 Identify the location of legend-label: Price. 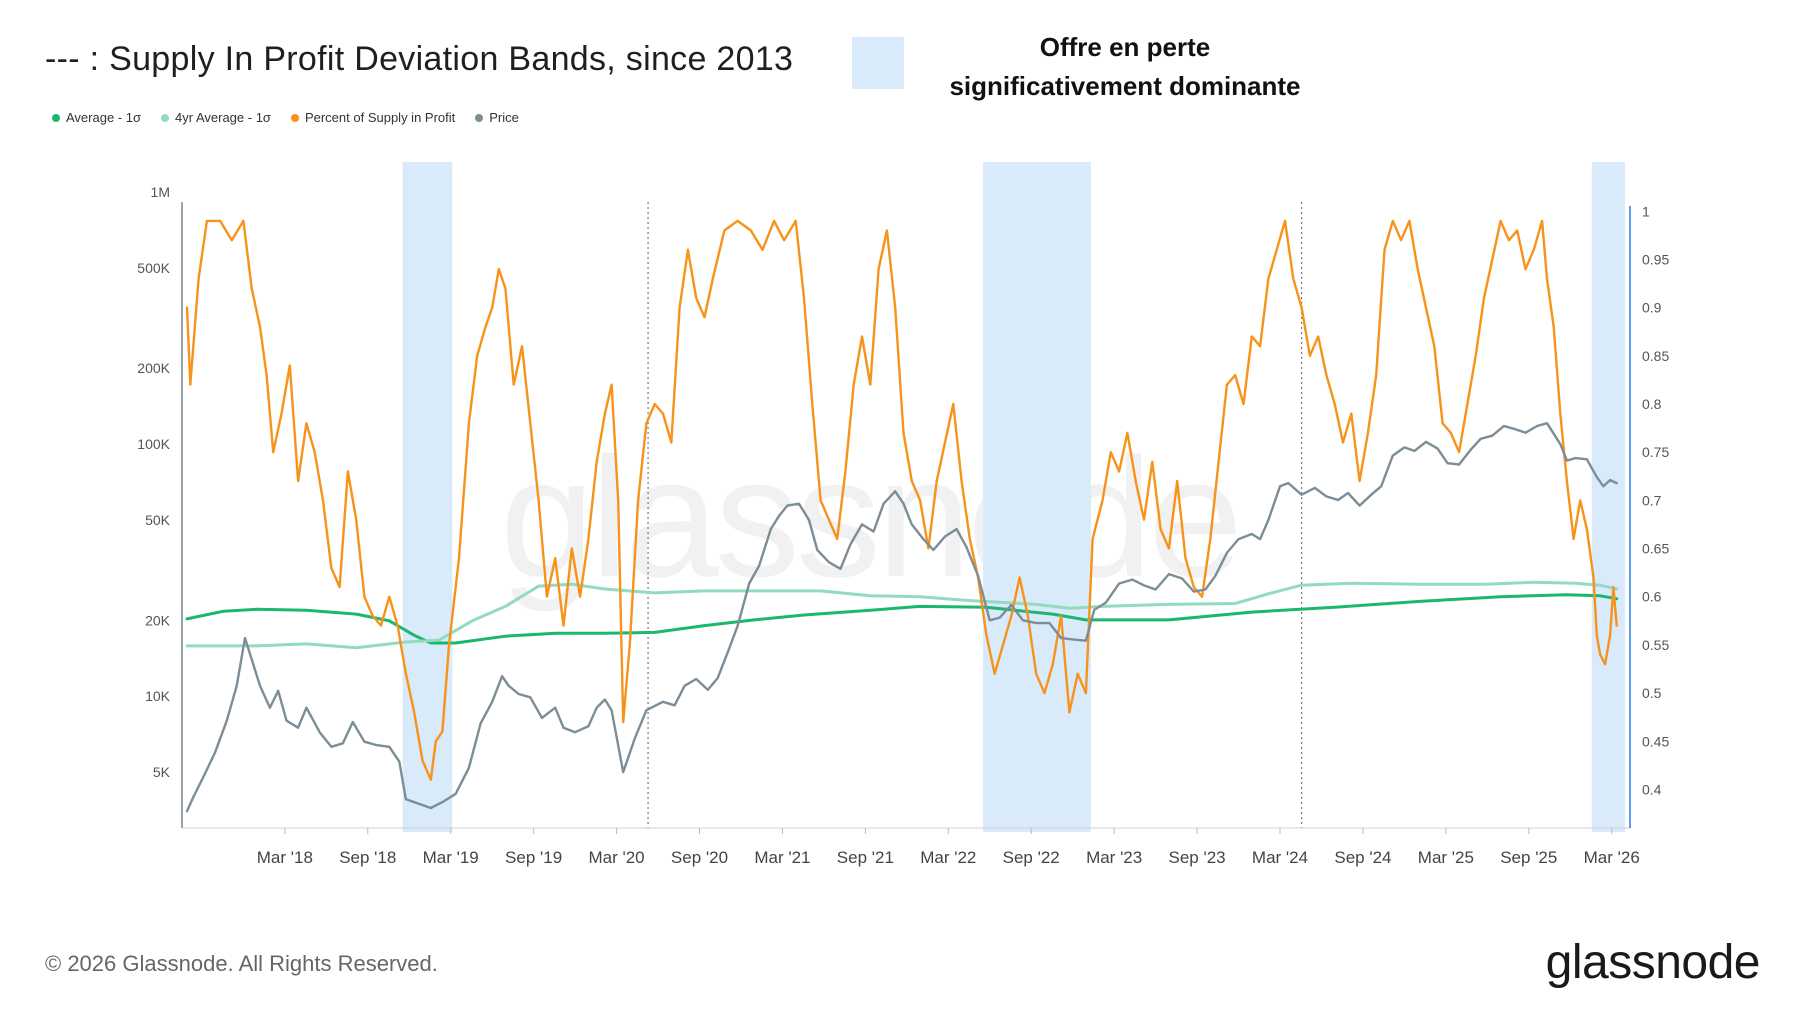
(504, 117).